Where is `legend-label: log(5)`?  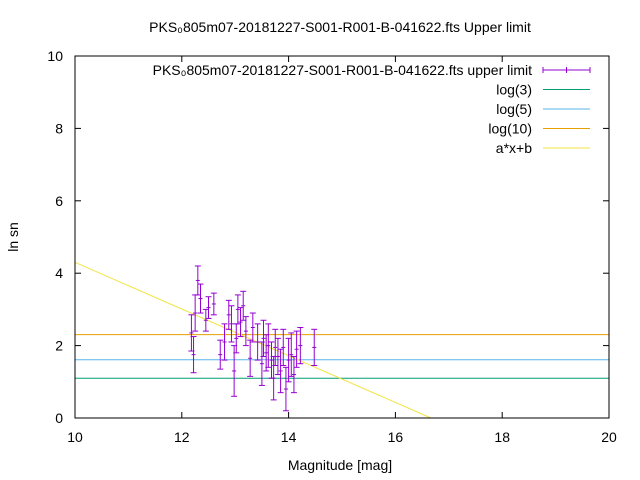 legend-label: log(5) is located at coordinates (514, 109).